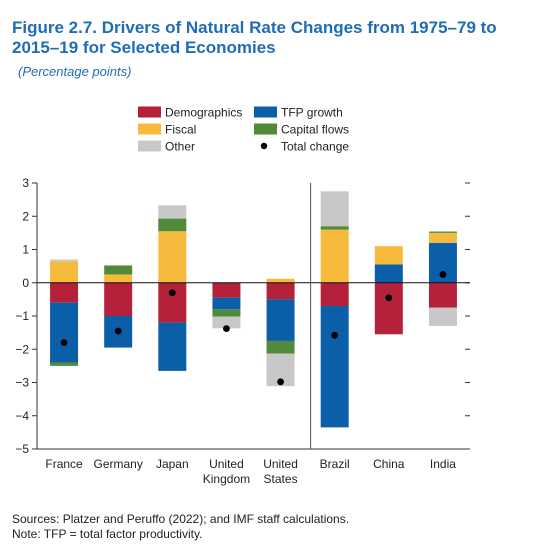 The image size is (541, 559). Describe the element at coordinates (172, 464) in the screenshot. I see `x-category-label: Japan` at that location.